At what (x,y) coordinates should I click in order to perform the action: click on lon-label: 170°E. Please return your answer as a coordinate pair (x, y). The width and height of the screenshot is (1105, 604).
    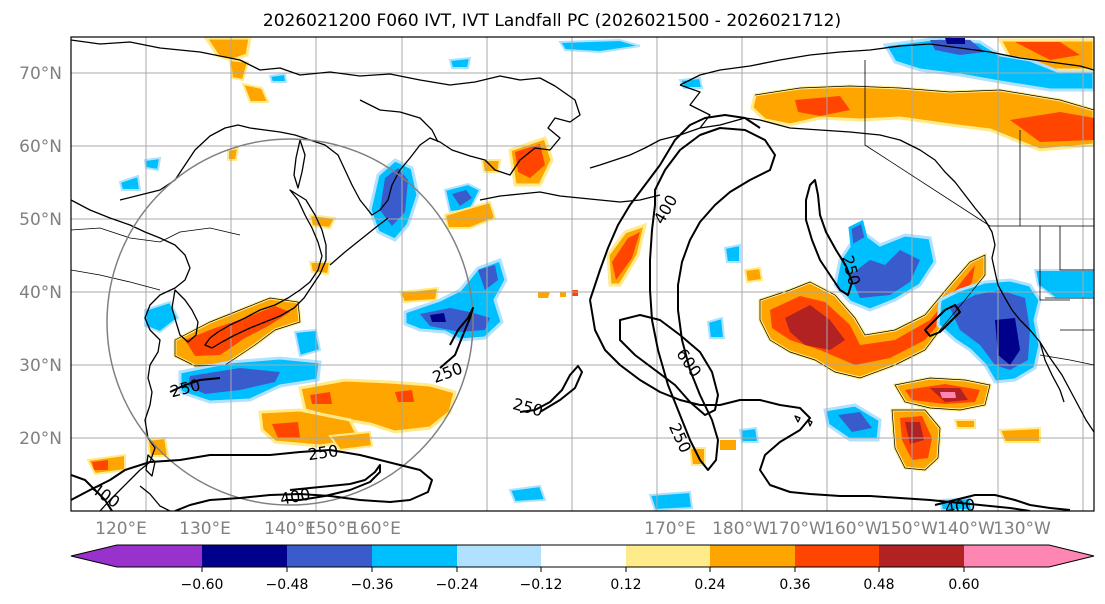
    Looking at the image, I should click on (670, 529).